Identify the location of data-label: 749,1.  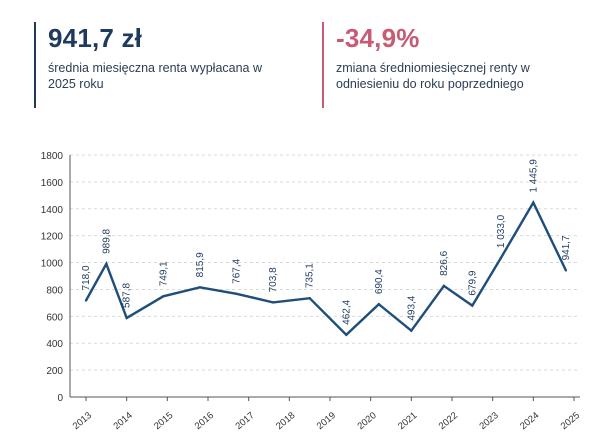
(163, 273).